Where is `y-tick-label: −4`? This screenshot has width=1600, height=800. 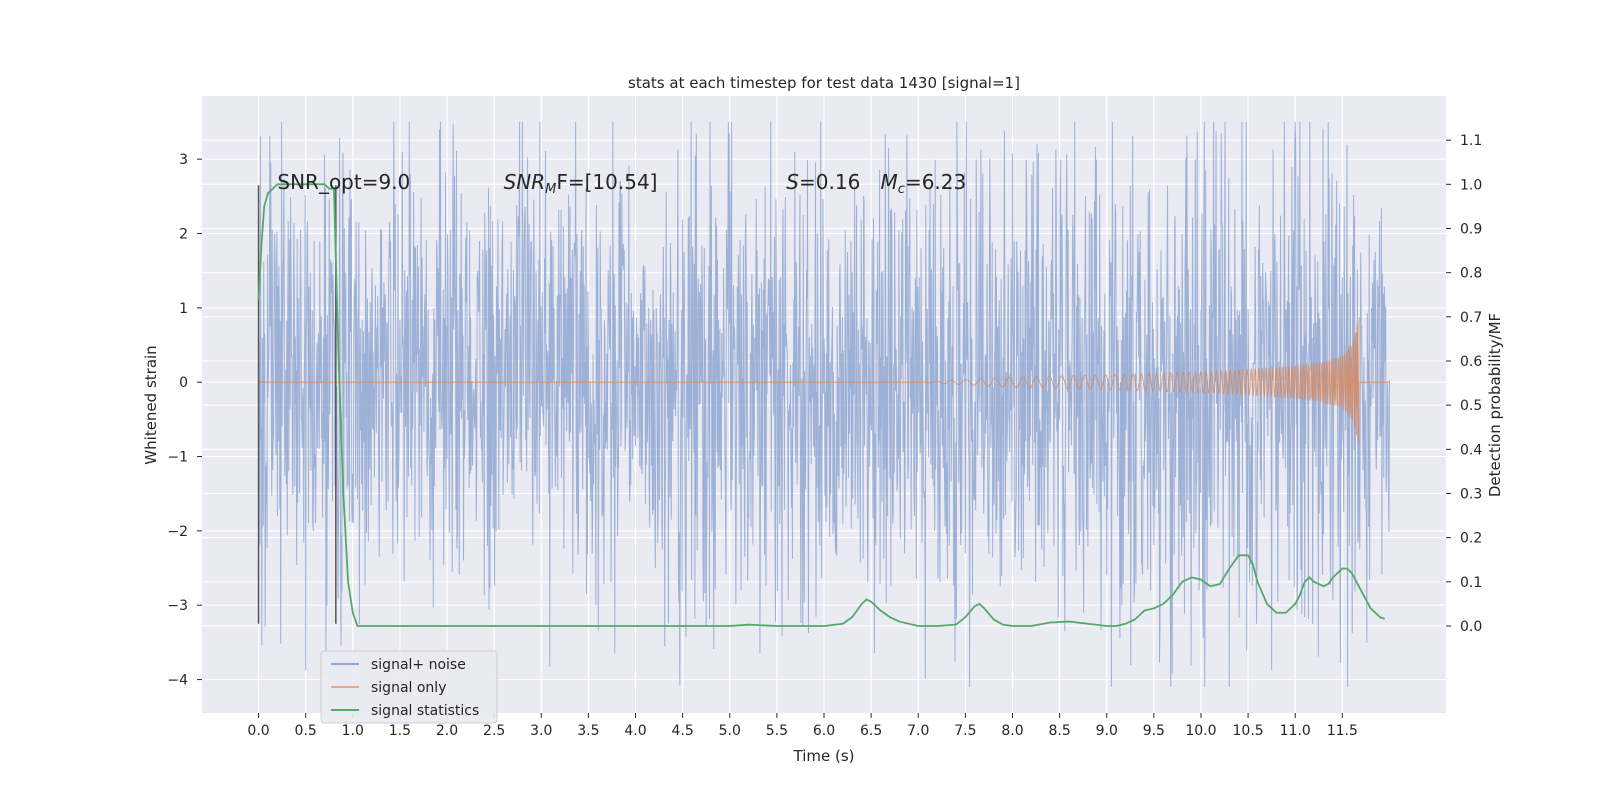 y-tick-label: −4 is located at coordinates (177, 681).